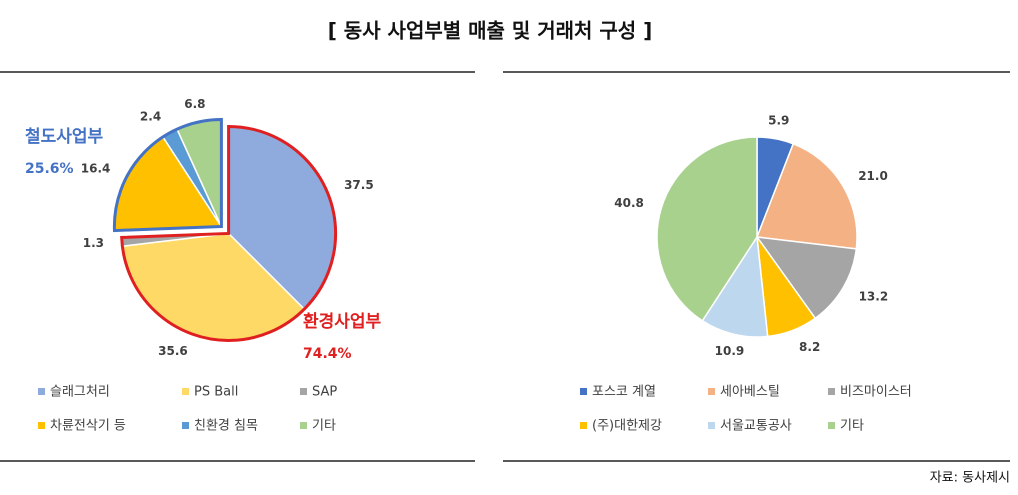 The image size is (1018, 495). Describe the element at coordinates (629, 203) in the screenshot. I see `data-label: 40.8` at that location.